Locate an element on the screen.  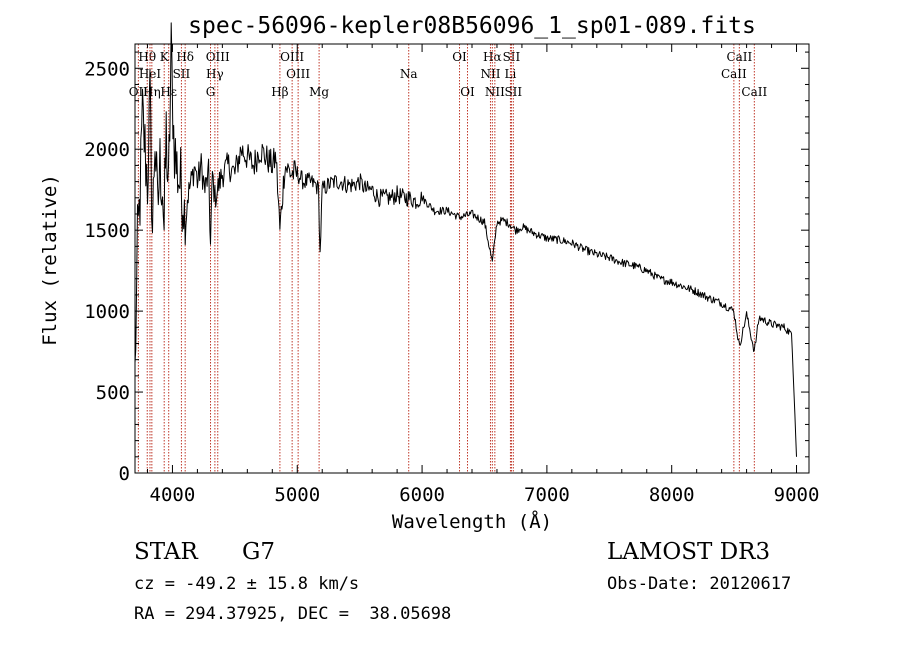
marker-label-24: CaII is located at coordinates (739, 57).